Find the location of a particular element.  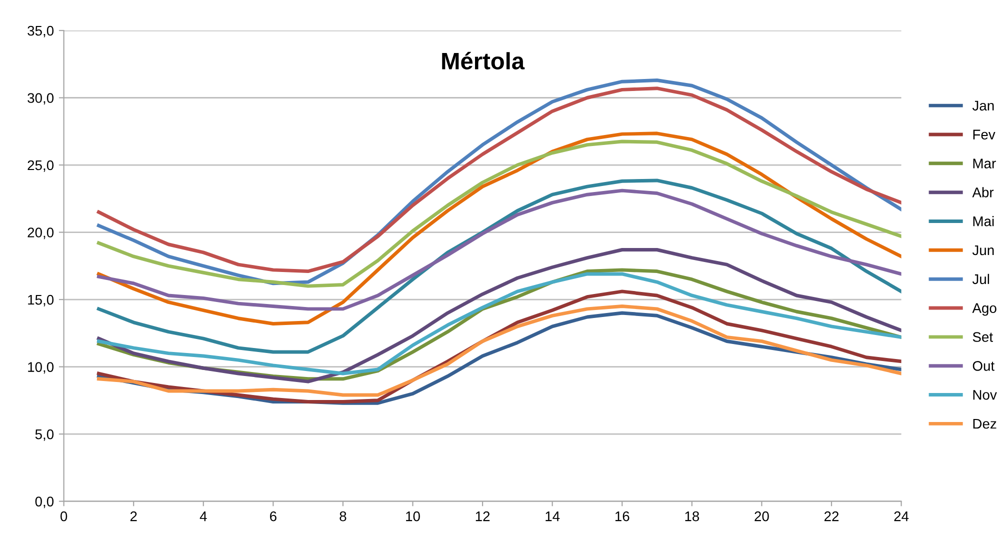

legend-label: Abr is located at coordinates (983, 192).